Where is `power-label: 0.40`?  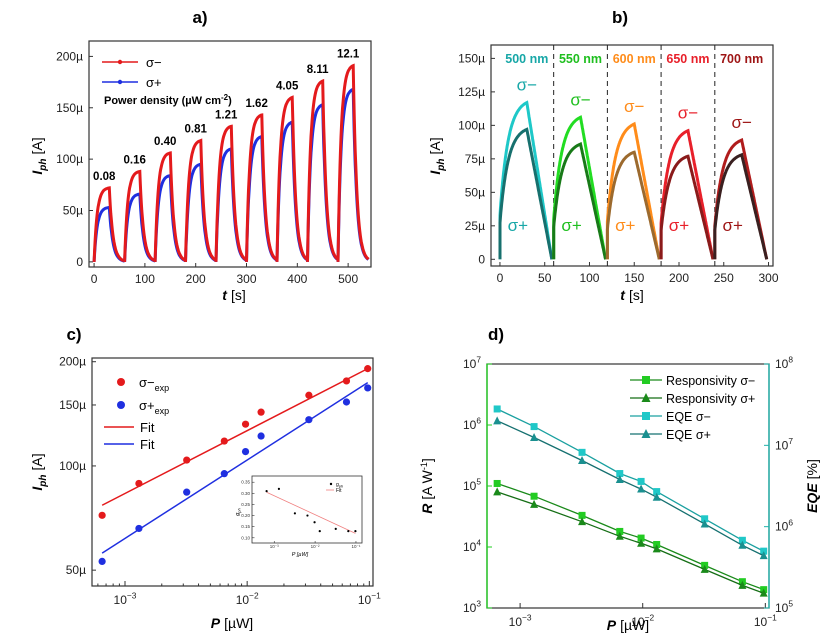
power-label: 0.40 is located at coordinates (165, 142).